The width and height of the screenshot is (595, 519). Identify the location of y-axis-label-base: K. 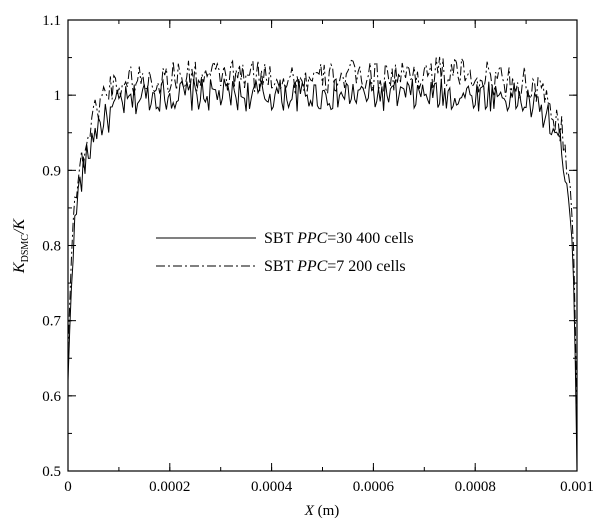
(19, 267).